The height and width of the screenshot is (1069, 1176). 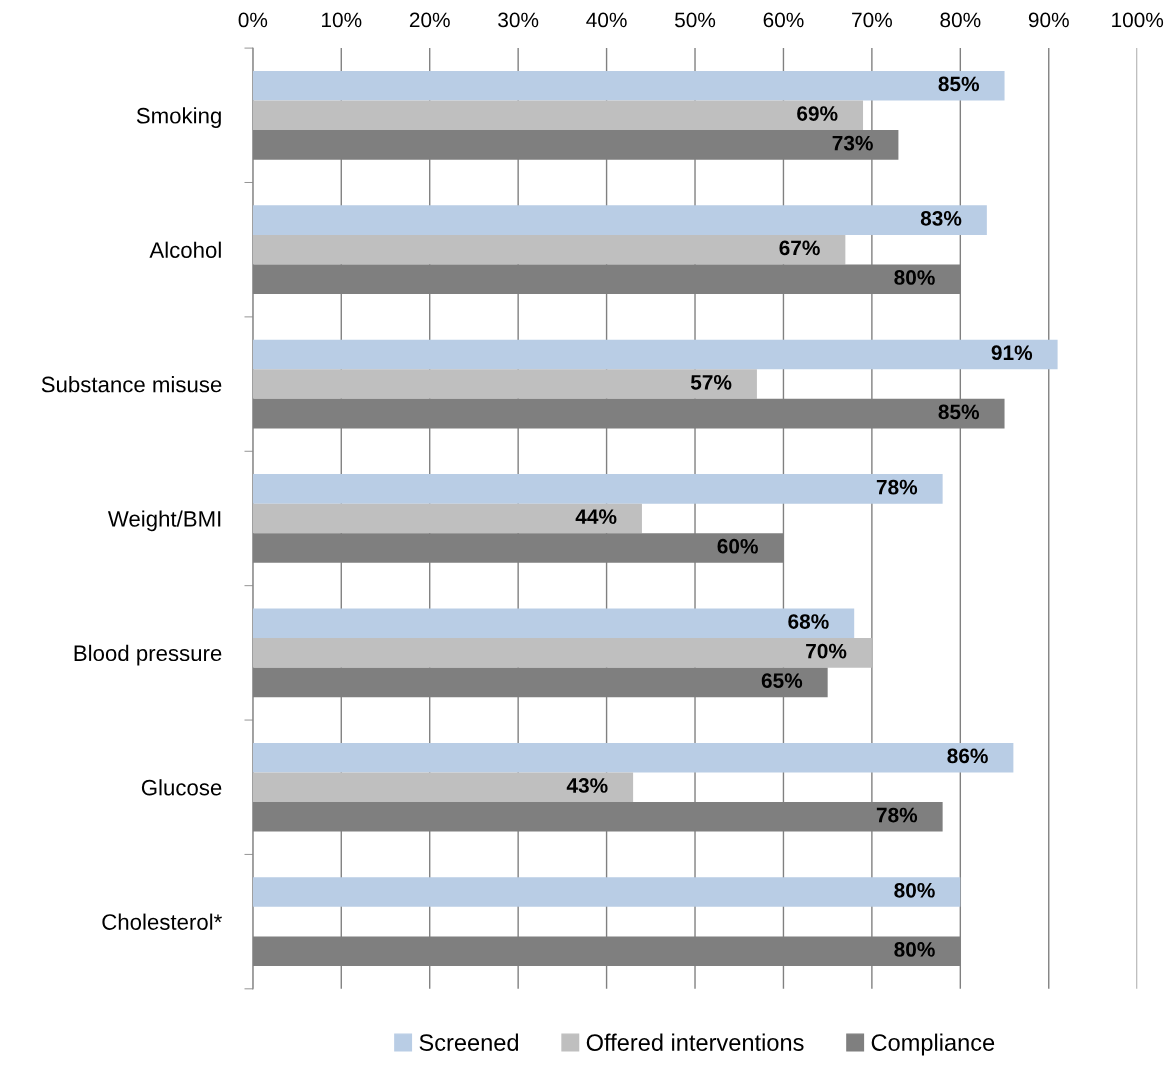 What do you see at coordinates (185, 249) in the screenshot?
I see `y-tick-label: Alcohol` at bounding box center [185, 249].